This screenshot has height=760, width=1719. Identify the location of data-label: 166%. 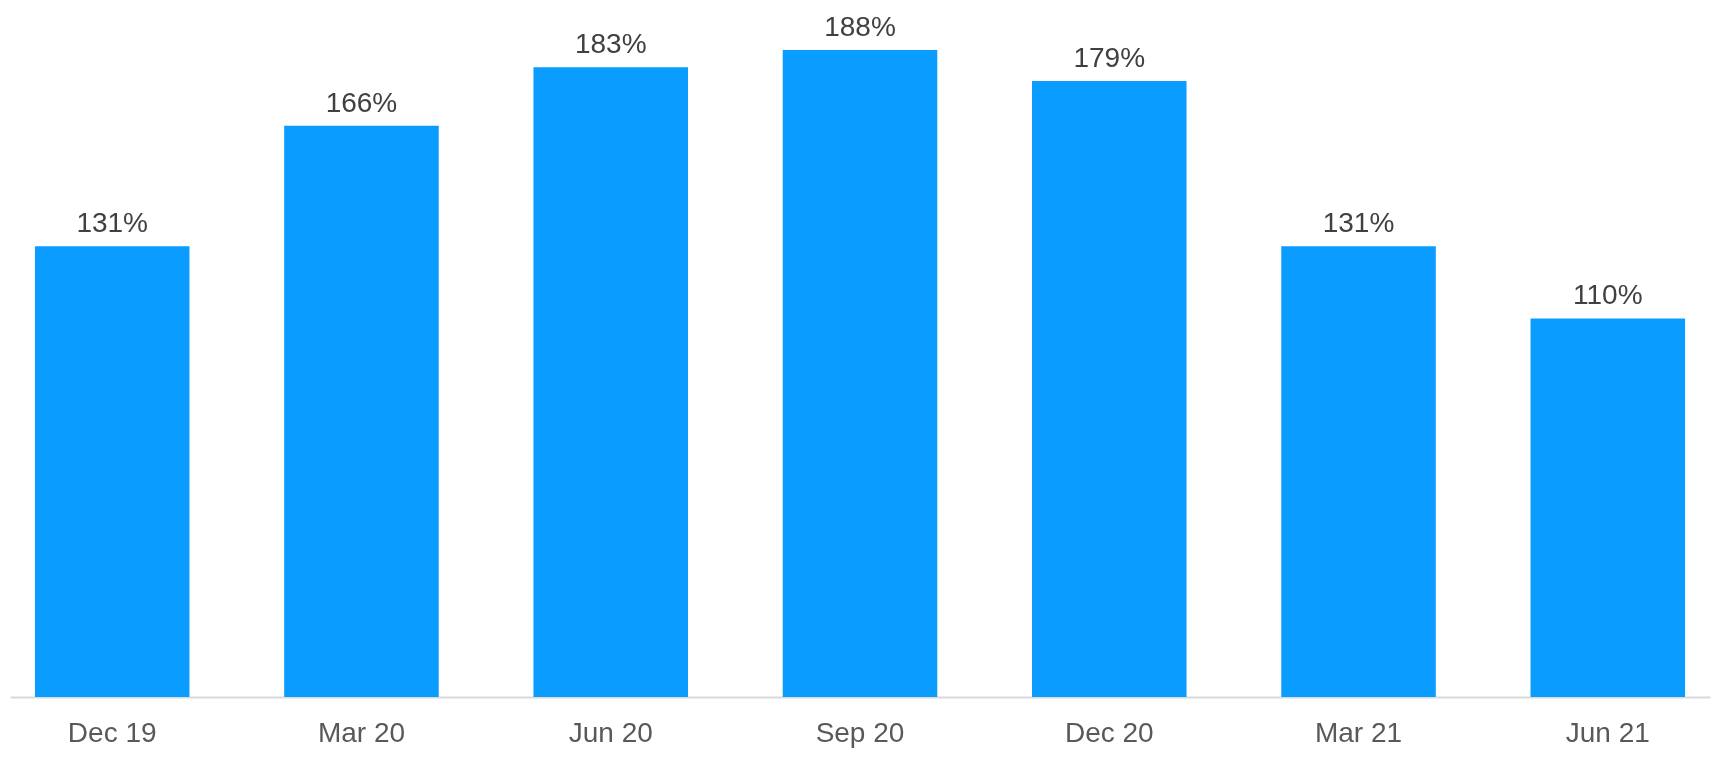
(361, 102).